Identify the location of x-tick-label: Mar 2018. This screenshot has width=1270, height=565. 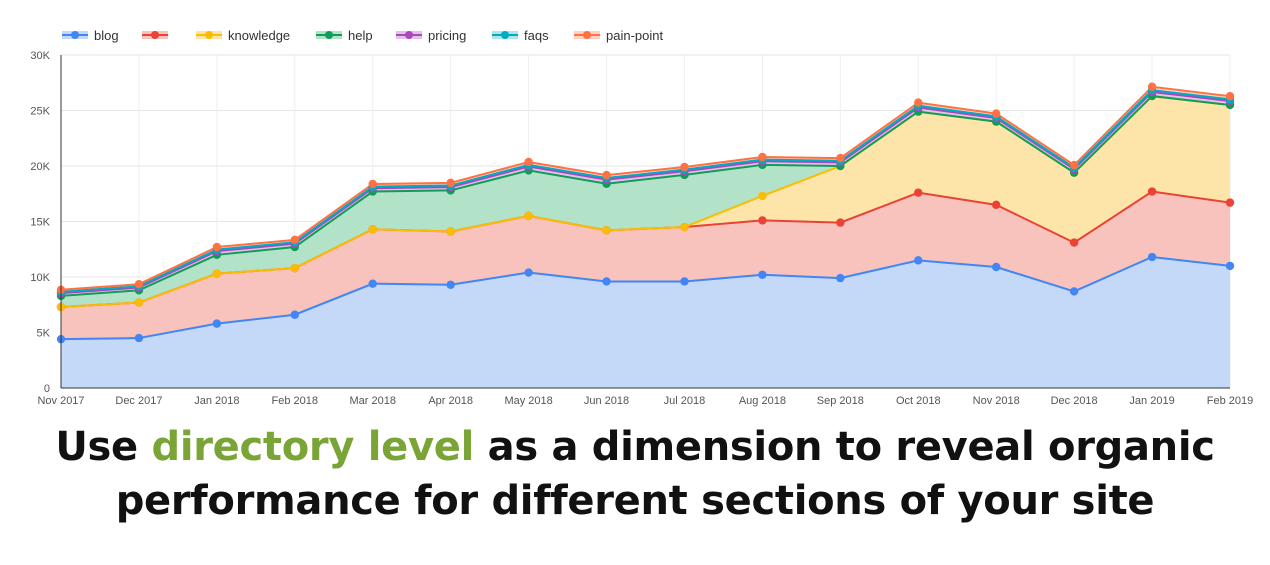
(372, 401).